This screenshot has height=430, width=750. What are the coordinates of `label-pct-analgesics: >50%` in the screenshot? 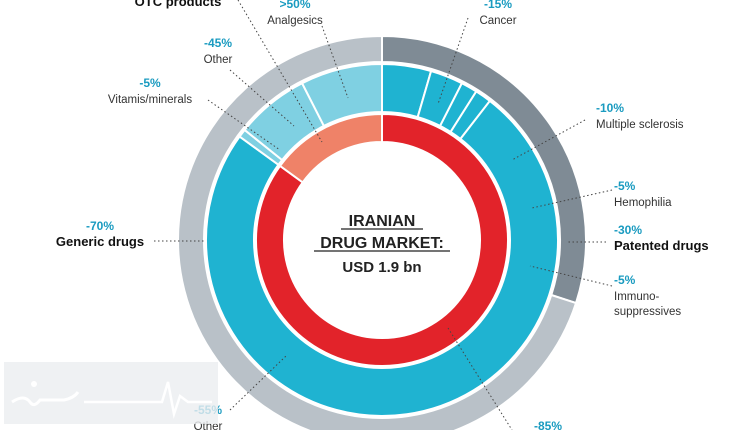 It's located at (294, 5).